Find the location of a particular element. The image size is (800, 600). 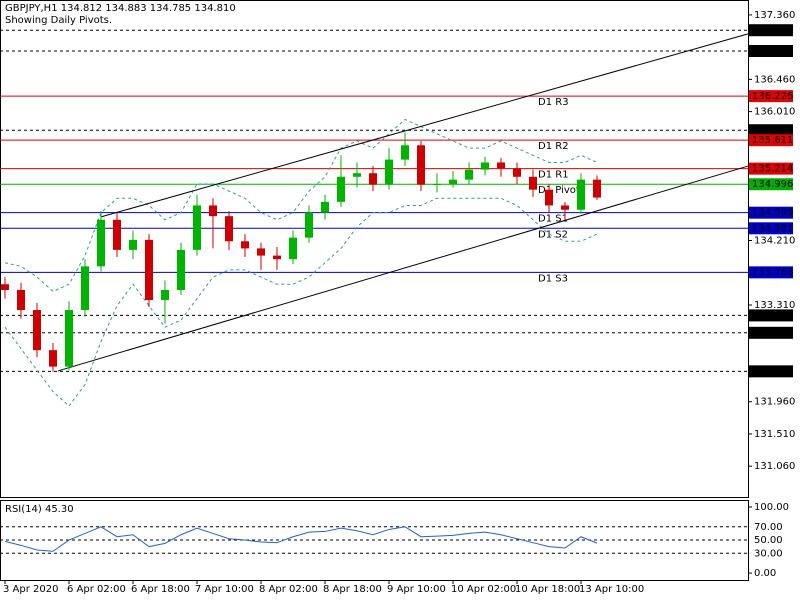

rsi-line is located at coordinates (301, 539).